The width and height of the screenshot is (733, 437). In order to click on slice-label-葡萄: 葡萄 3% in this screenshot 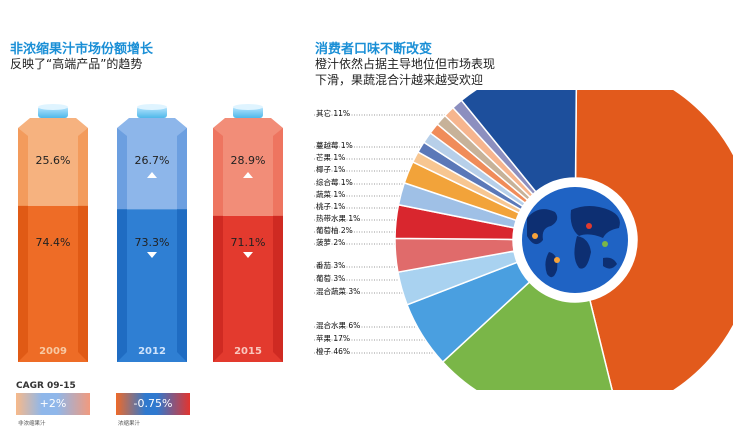, I will do `click(331, 278)`.